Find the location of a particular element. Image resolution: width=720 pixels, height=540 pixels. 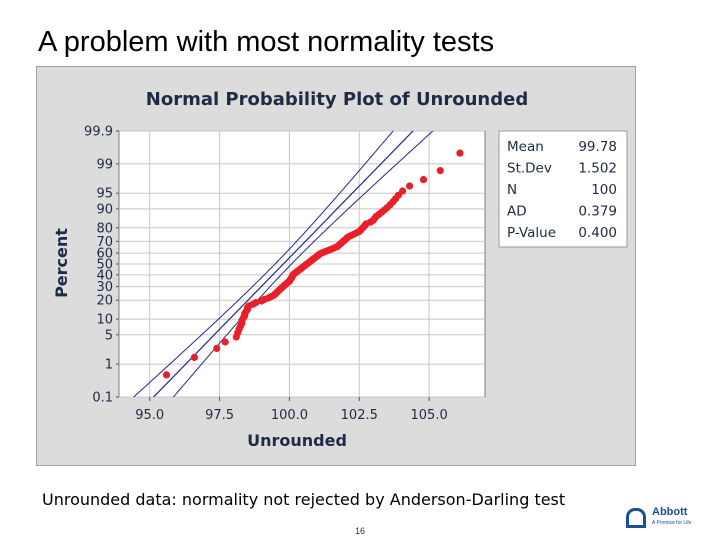

y-tick-label: 80 is located at coordinates (104, 228).